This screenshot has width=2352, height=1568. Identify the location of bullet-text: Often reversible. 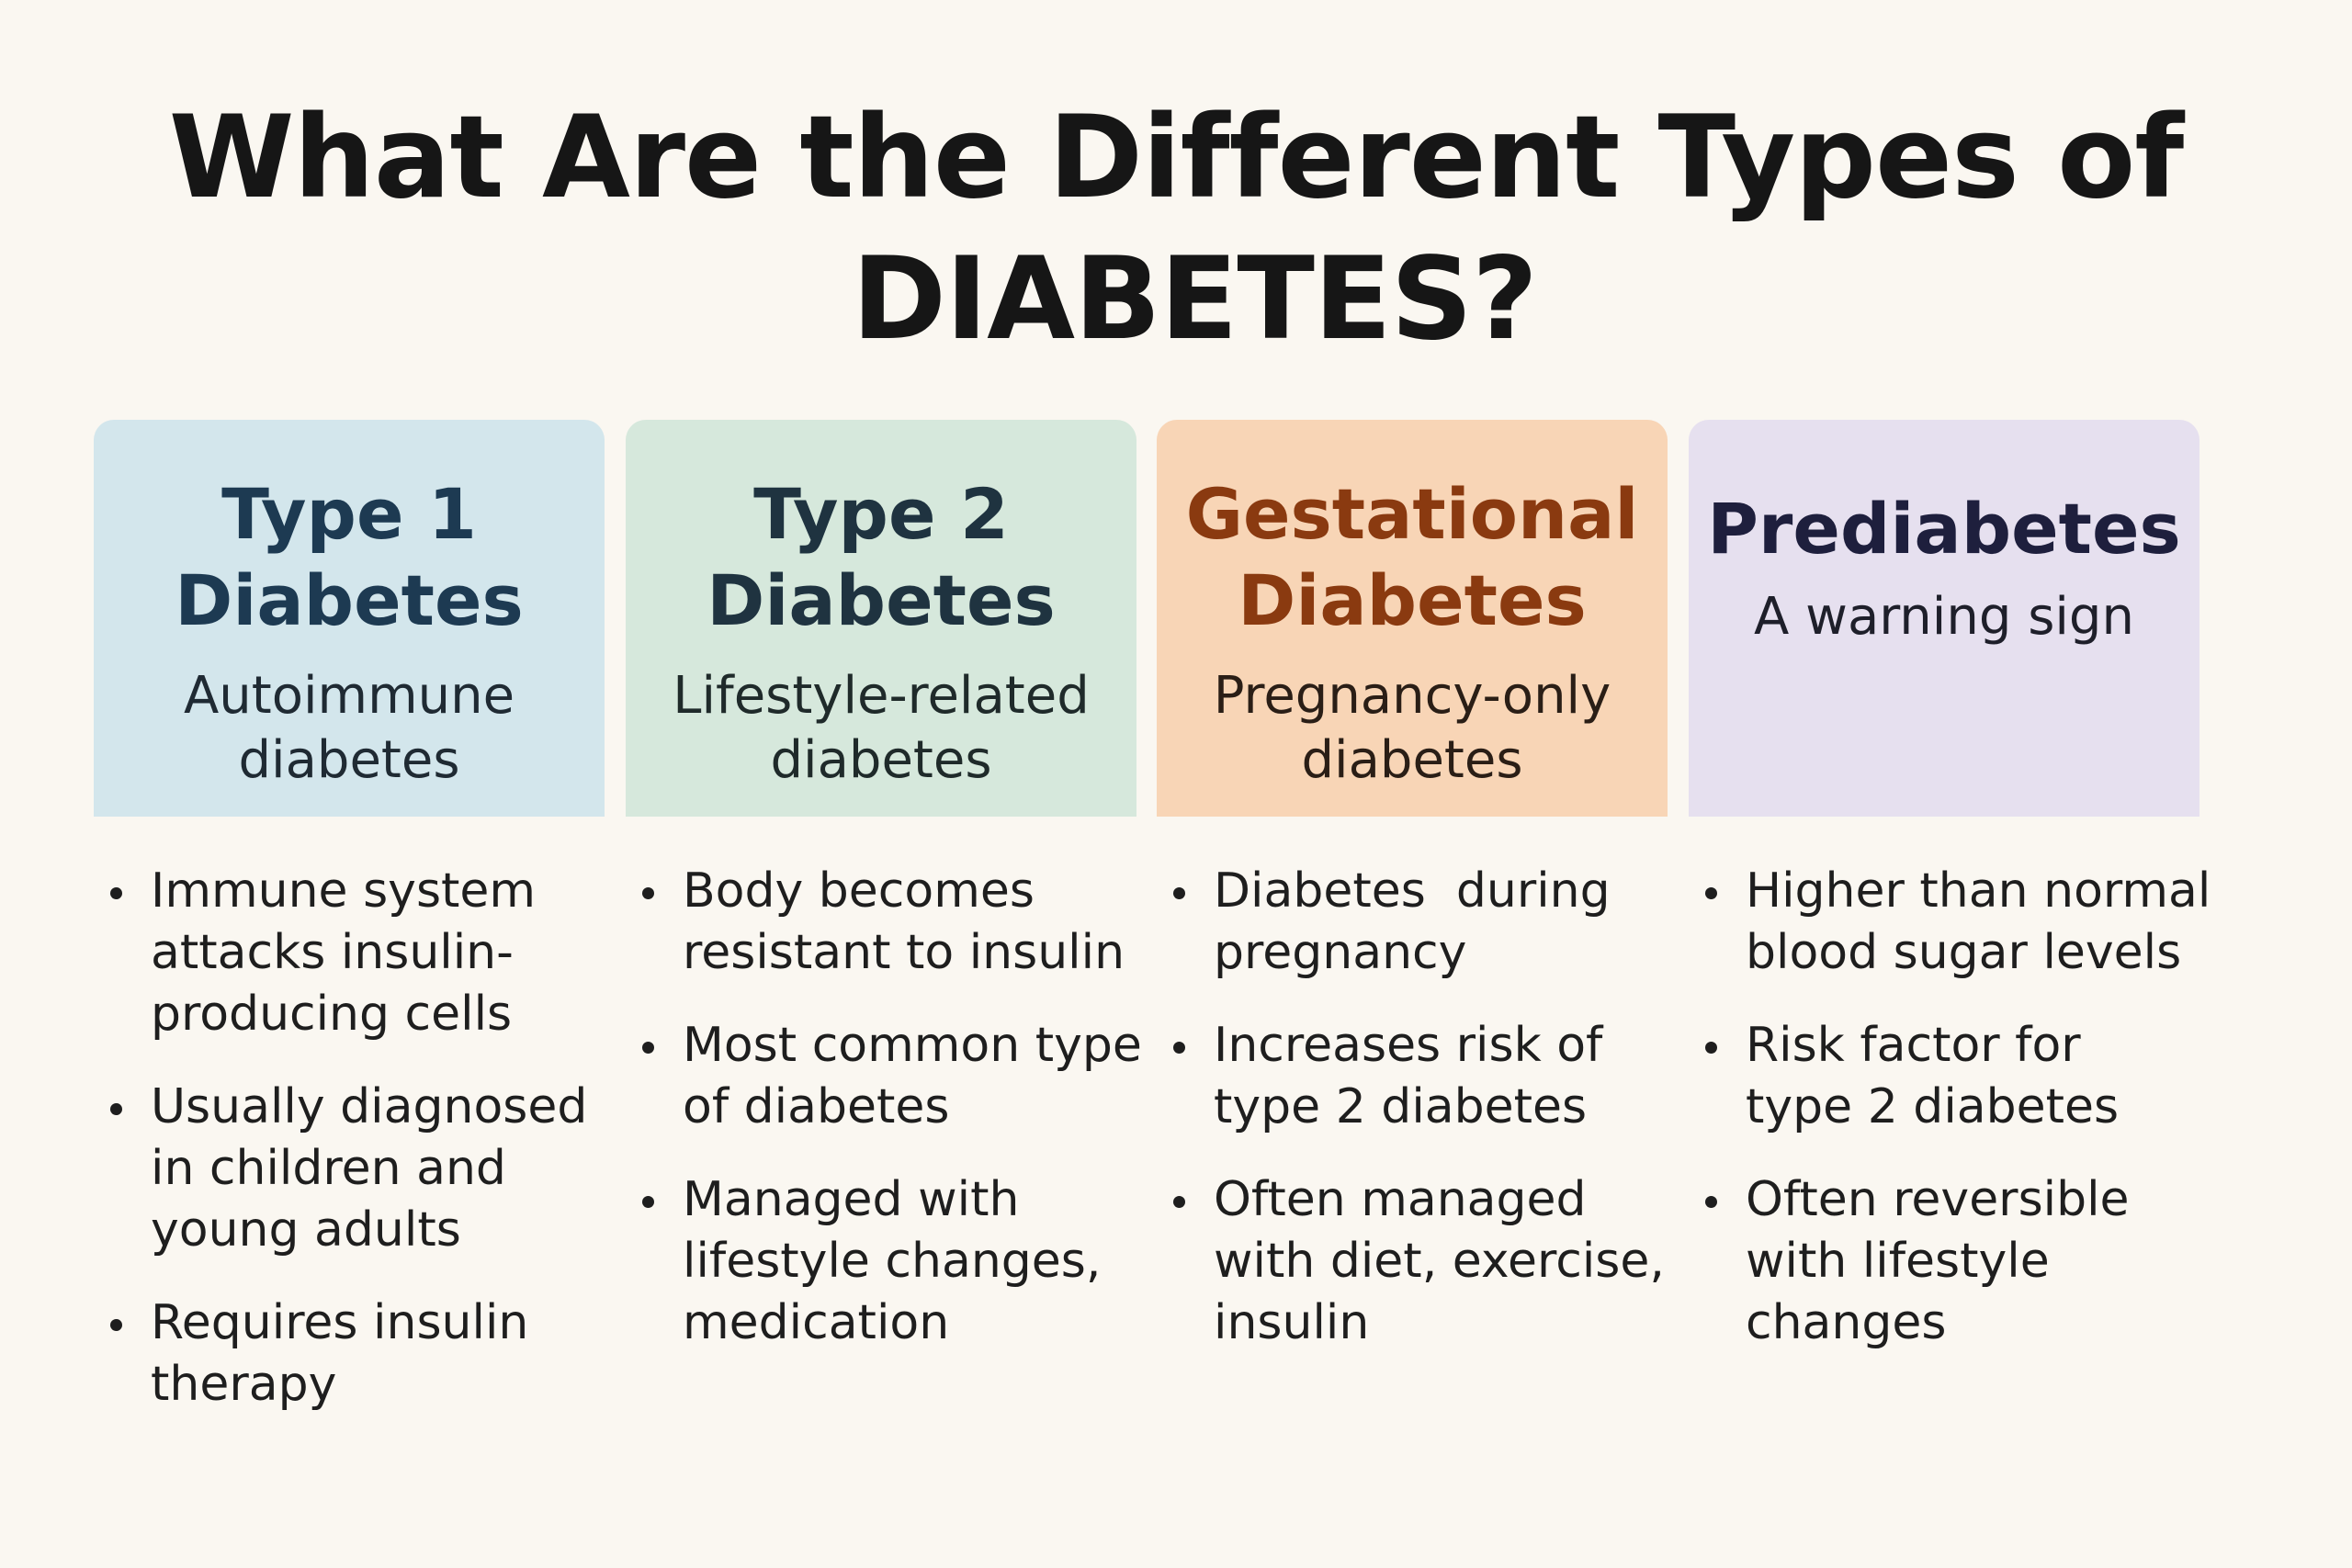
(1938, 1199).